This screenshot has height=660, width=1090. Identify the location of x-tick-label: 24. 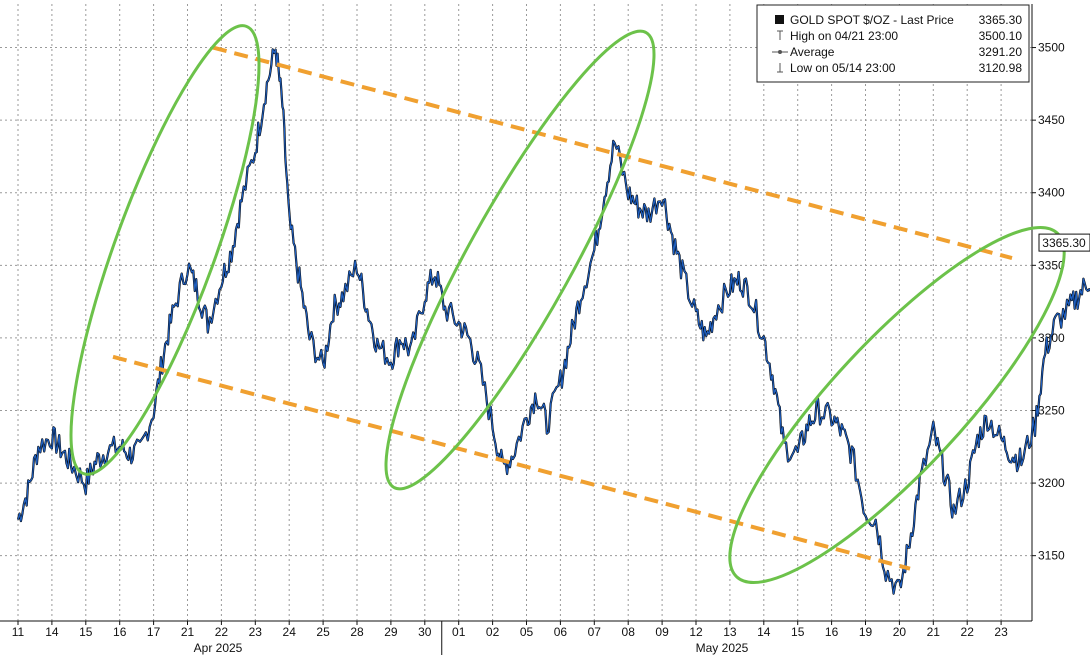
(290, 632).